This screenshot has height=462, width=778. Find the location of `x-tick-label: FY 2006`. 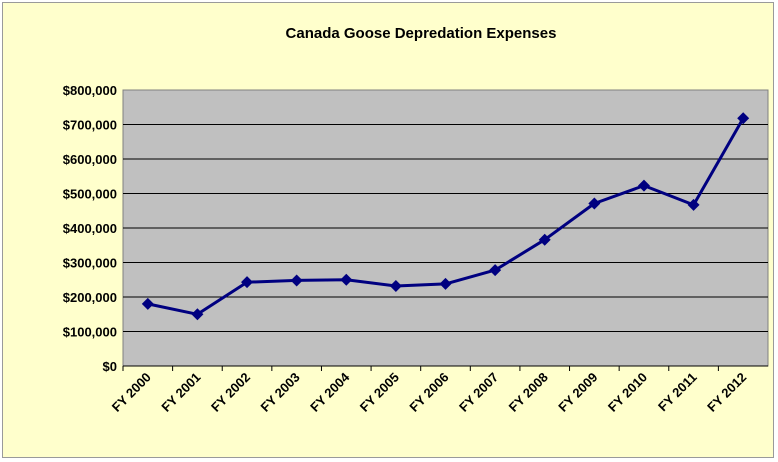

x-tick-label: FY 2006 is located at coordinates (428, 392).